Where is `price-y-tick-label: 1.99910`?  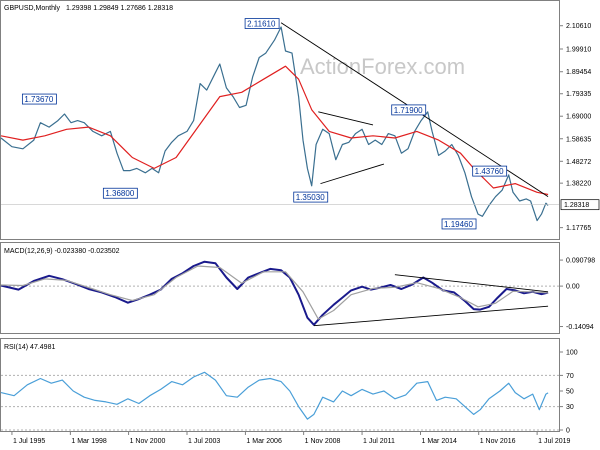
price-y-tick-label: 1.99910 is located at coordinates (578, 49).